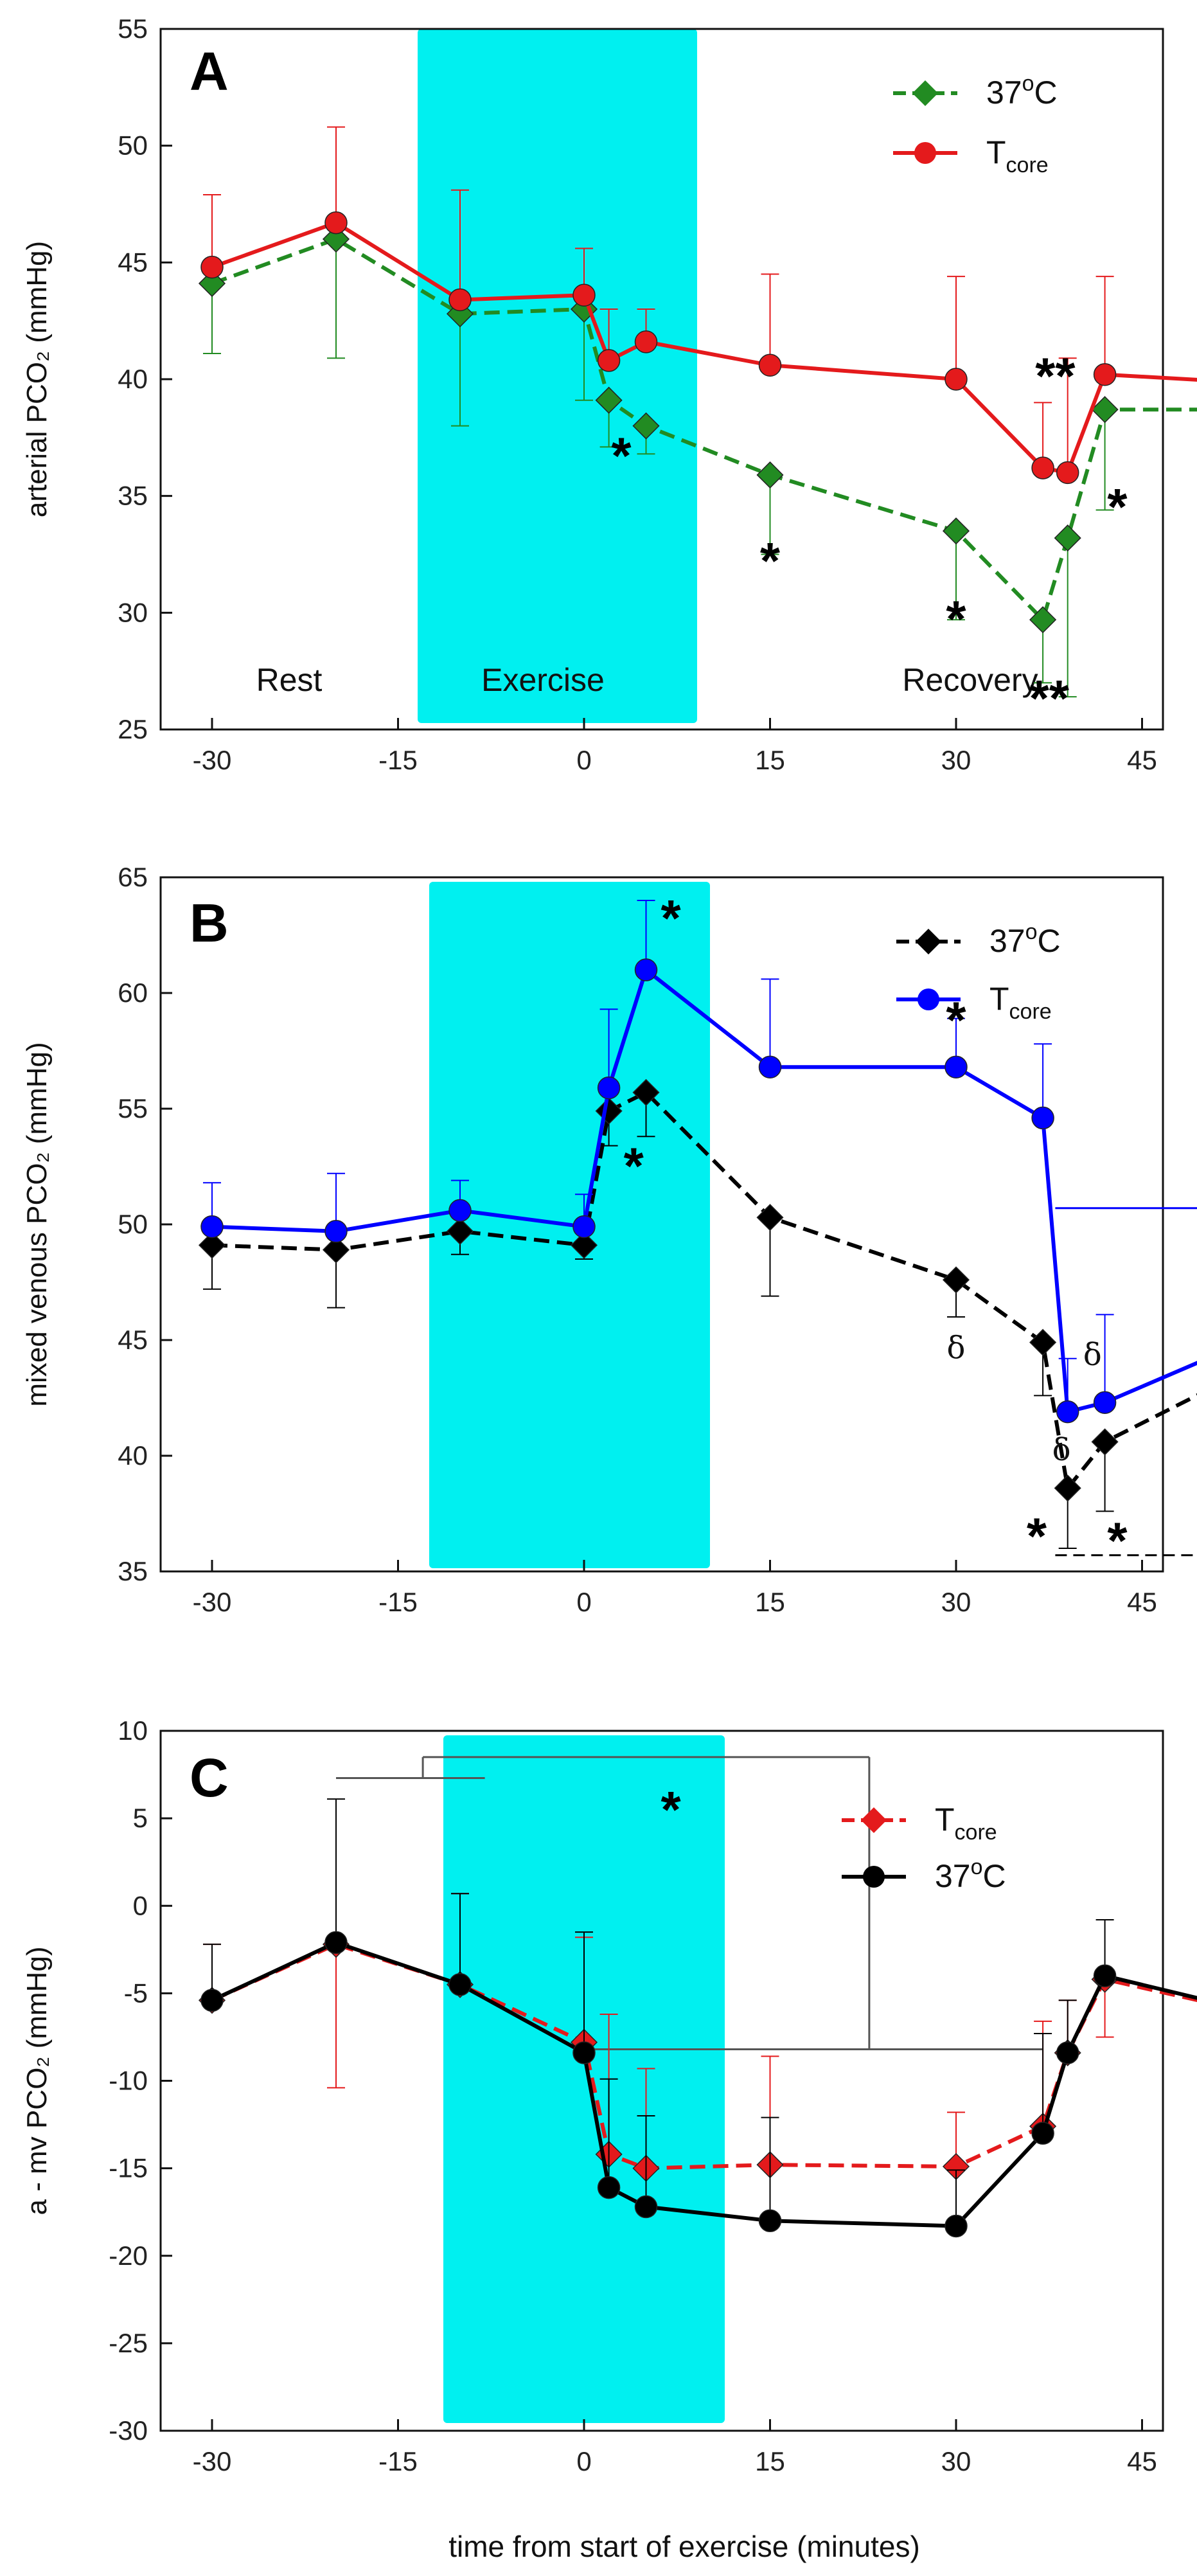 The width and height of the screenshot is (1197, 2576). I want to click on y-tick-label: -15, so click(128, 2168).